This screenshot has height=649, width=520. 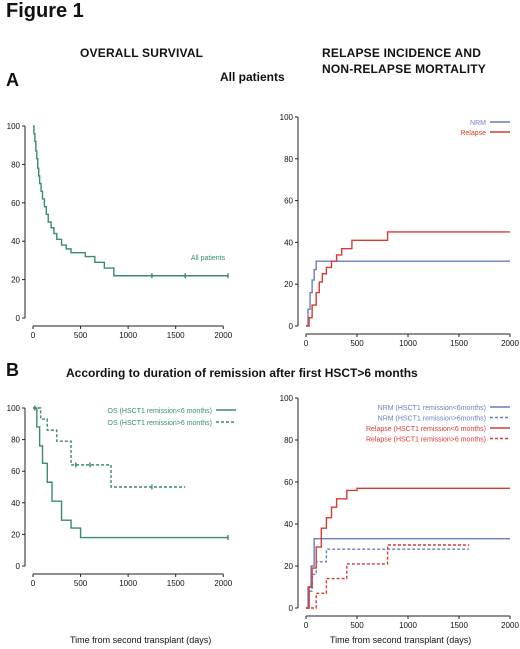 What do you see at coordinates (252, 77) in the screenshot?
I see `panel-a-title: All patients` at bounding box center [252, 77].